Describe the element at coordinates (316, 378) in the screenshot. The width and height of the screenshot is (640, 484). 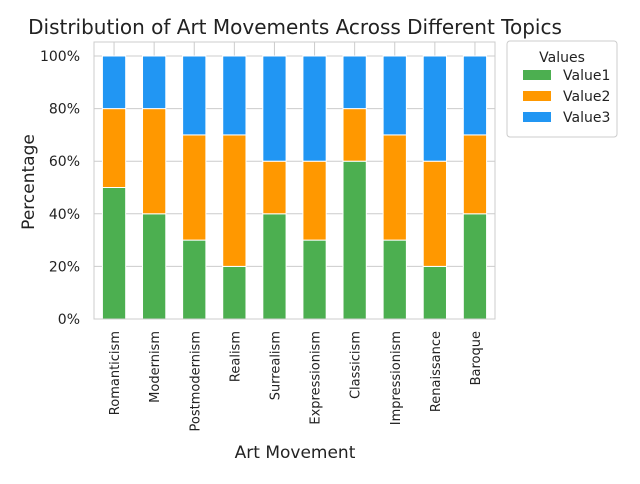
I see `x-tick-label: Expressionism` at that location.